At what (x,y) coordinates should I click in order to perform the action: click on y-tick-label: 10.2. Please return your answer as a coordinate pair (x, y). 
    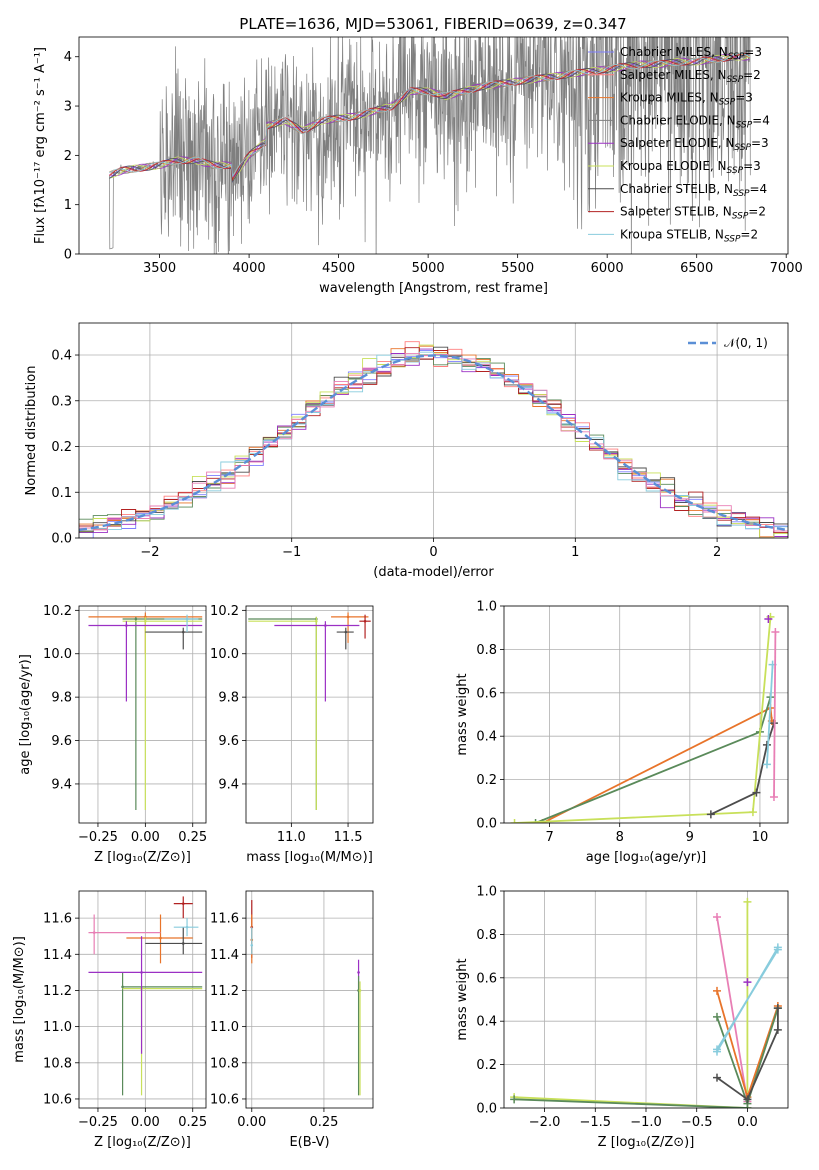
    Looking at the image, I should click on (57, 611).